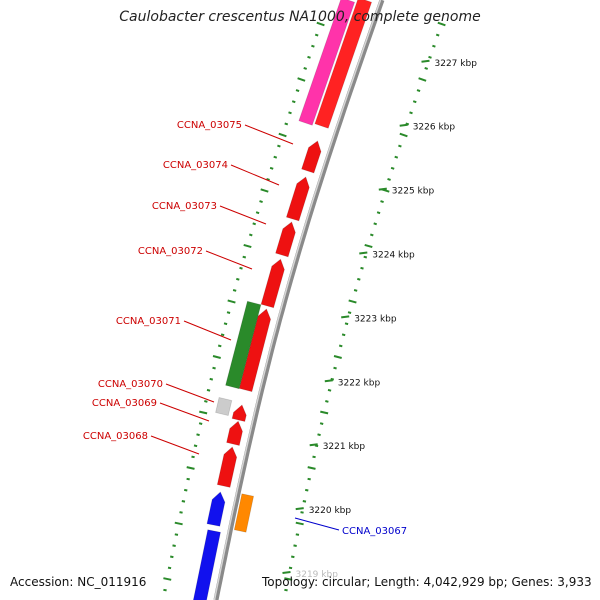  Describe the element at coordinates (456, 64) in the screenshot. I see `scale-label: 3227 kbp` at that location.